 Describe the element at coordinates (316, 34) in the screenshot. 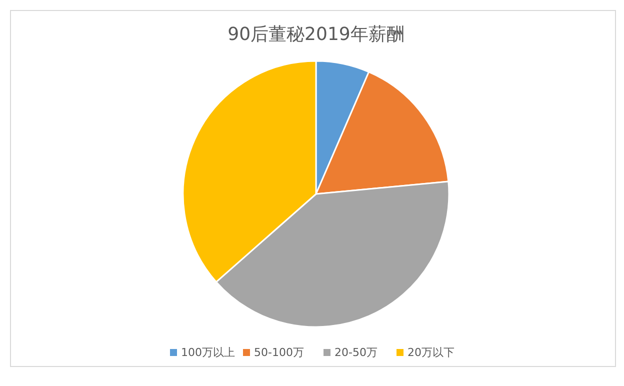

I see `chart-title: 90后董秘2019年薪酬` at that location.